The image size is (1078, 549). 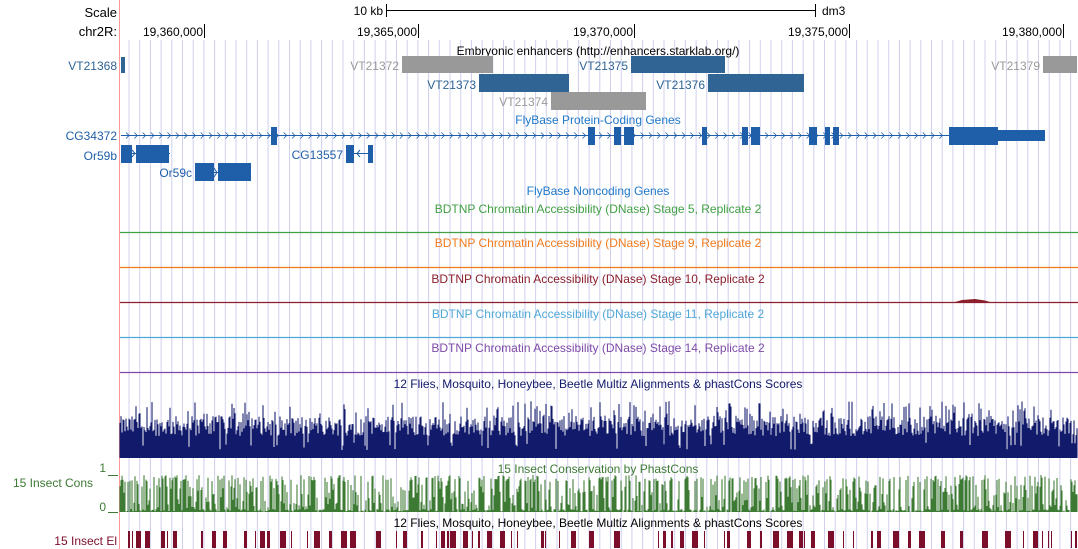 I want to click on enhancer-feature: VT21373, so click(x=498, y=83).